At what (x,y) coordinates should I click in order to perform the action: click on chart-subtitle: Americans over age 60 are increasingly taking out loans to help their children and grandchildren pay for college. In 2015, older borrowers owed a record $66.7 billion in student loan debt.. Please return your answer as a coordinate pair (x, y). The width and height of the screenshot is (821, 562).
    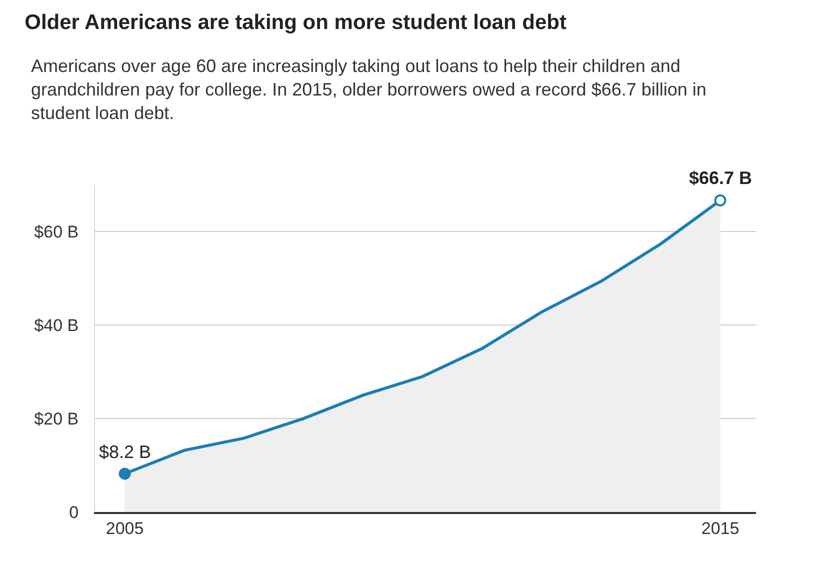
    Looking at the image, I should click on (368, 89).